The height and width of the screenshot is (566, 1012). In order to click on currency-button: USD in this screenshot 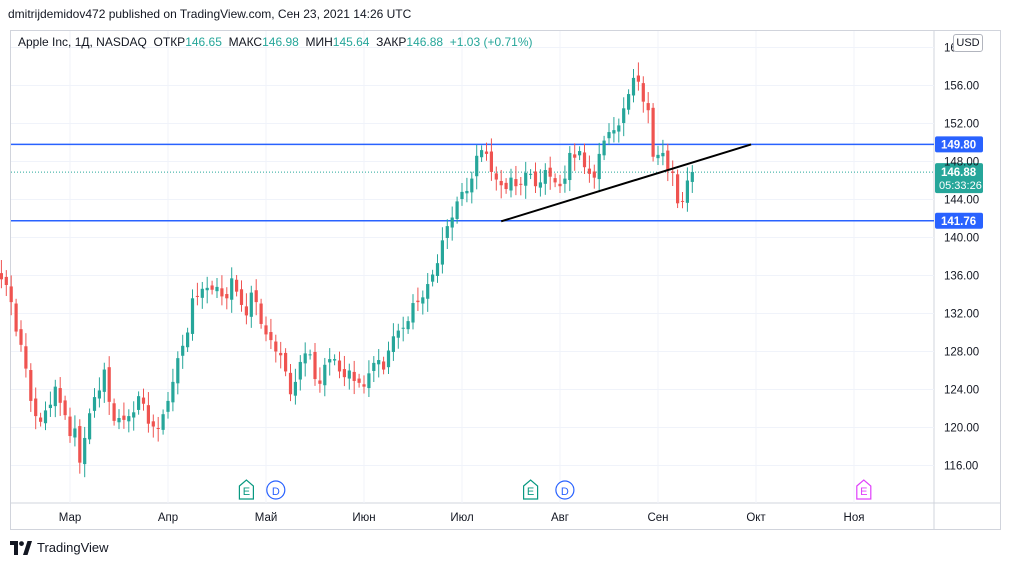, I will do `click(968, 43)`.